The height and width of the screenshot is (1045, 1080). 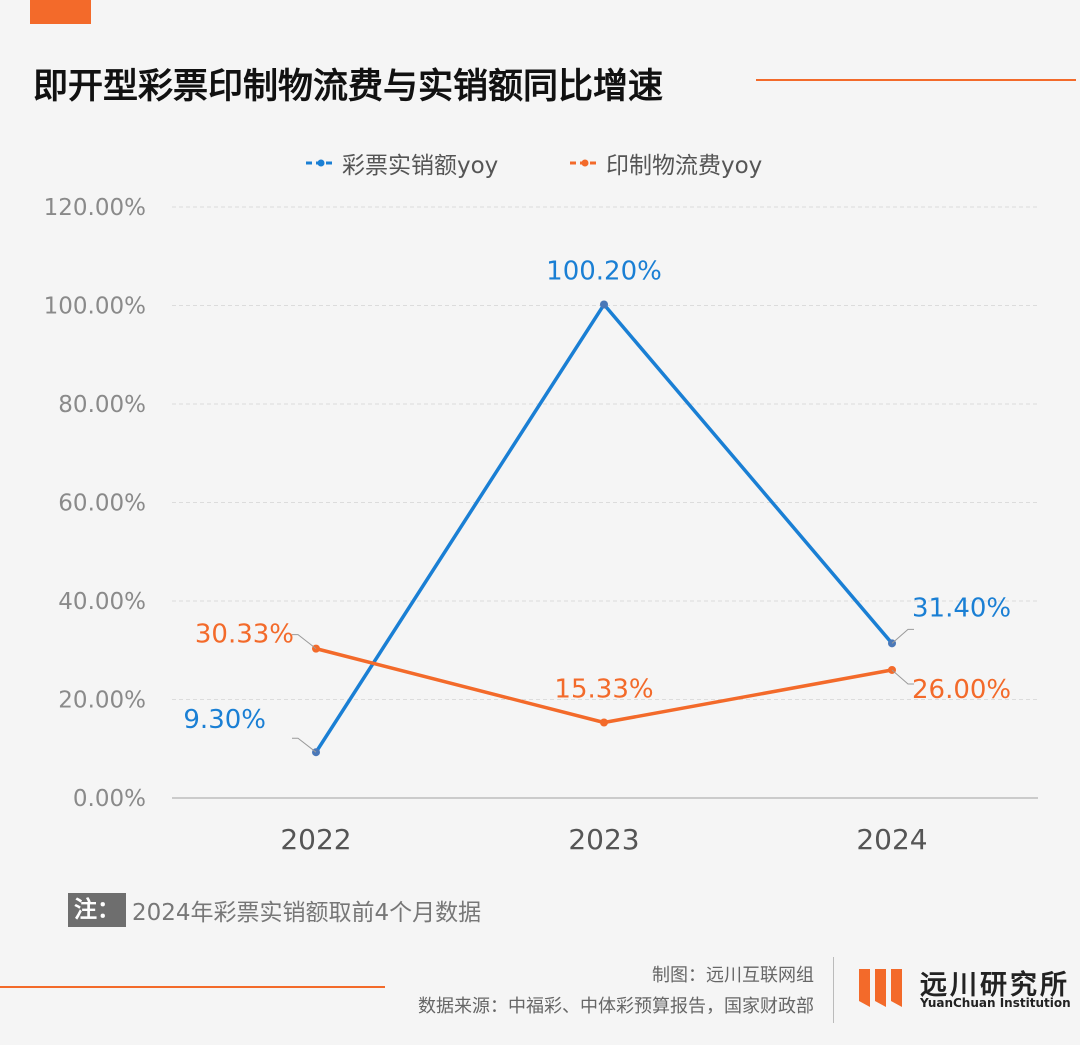 What do you see at coordinates (315, 839) in the screenshot?
I see `x-tick-label: 2022` at bounding box center [315, 839].